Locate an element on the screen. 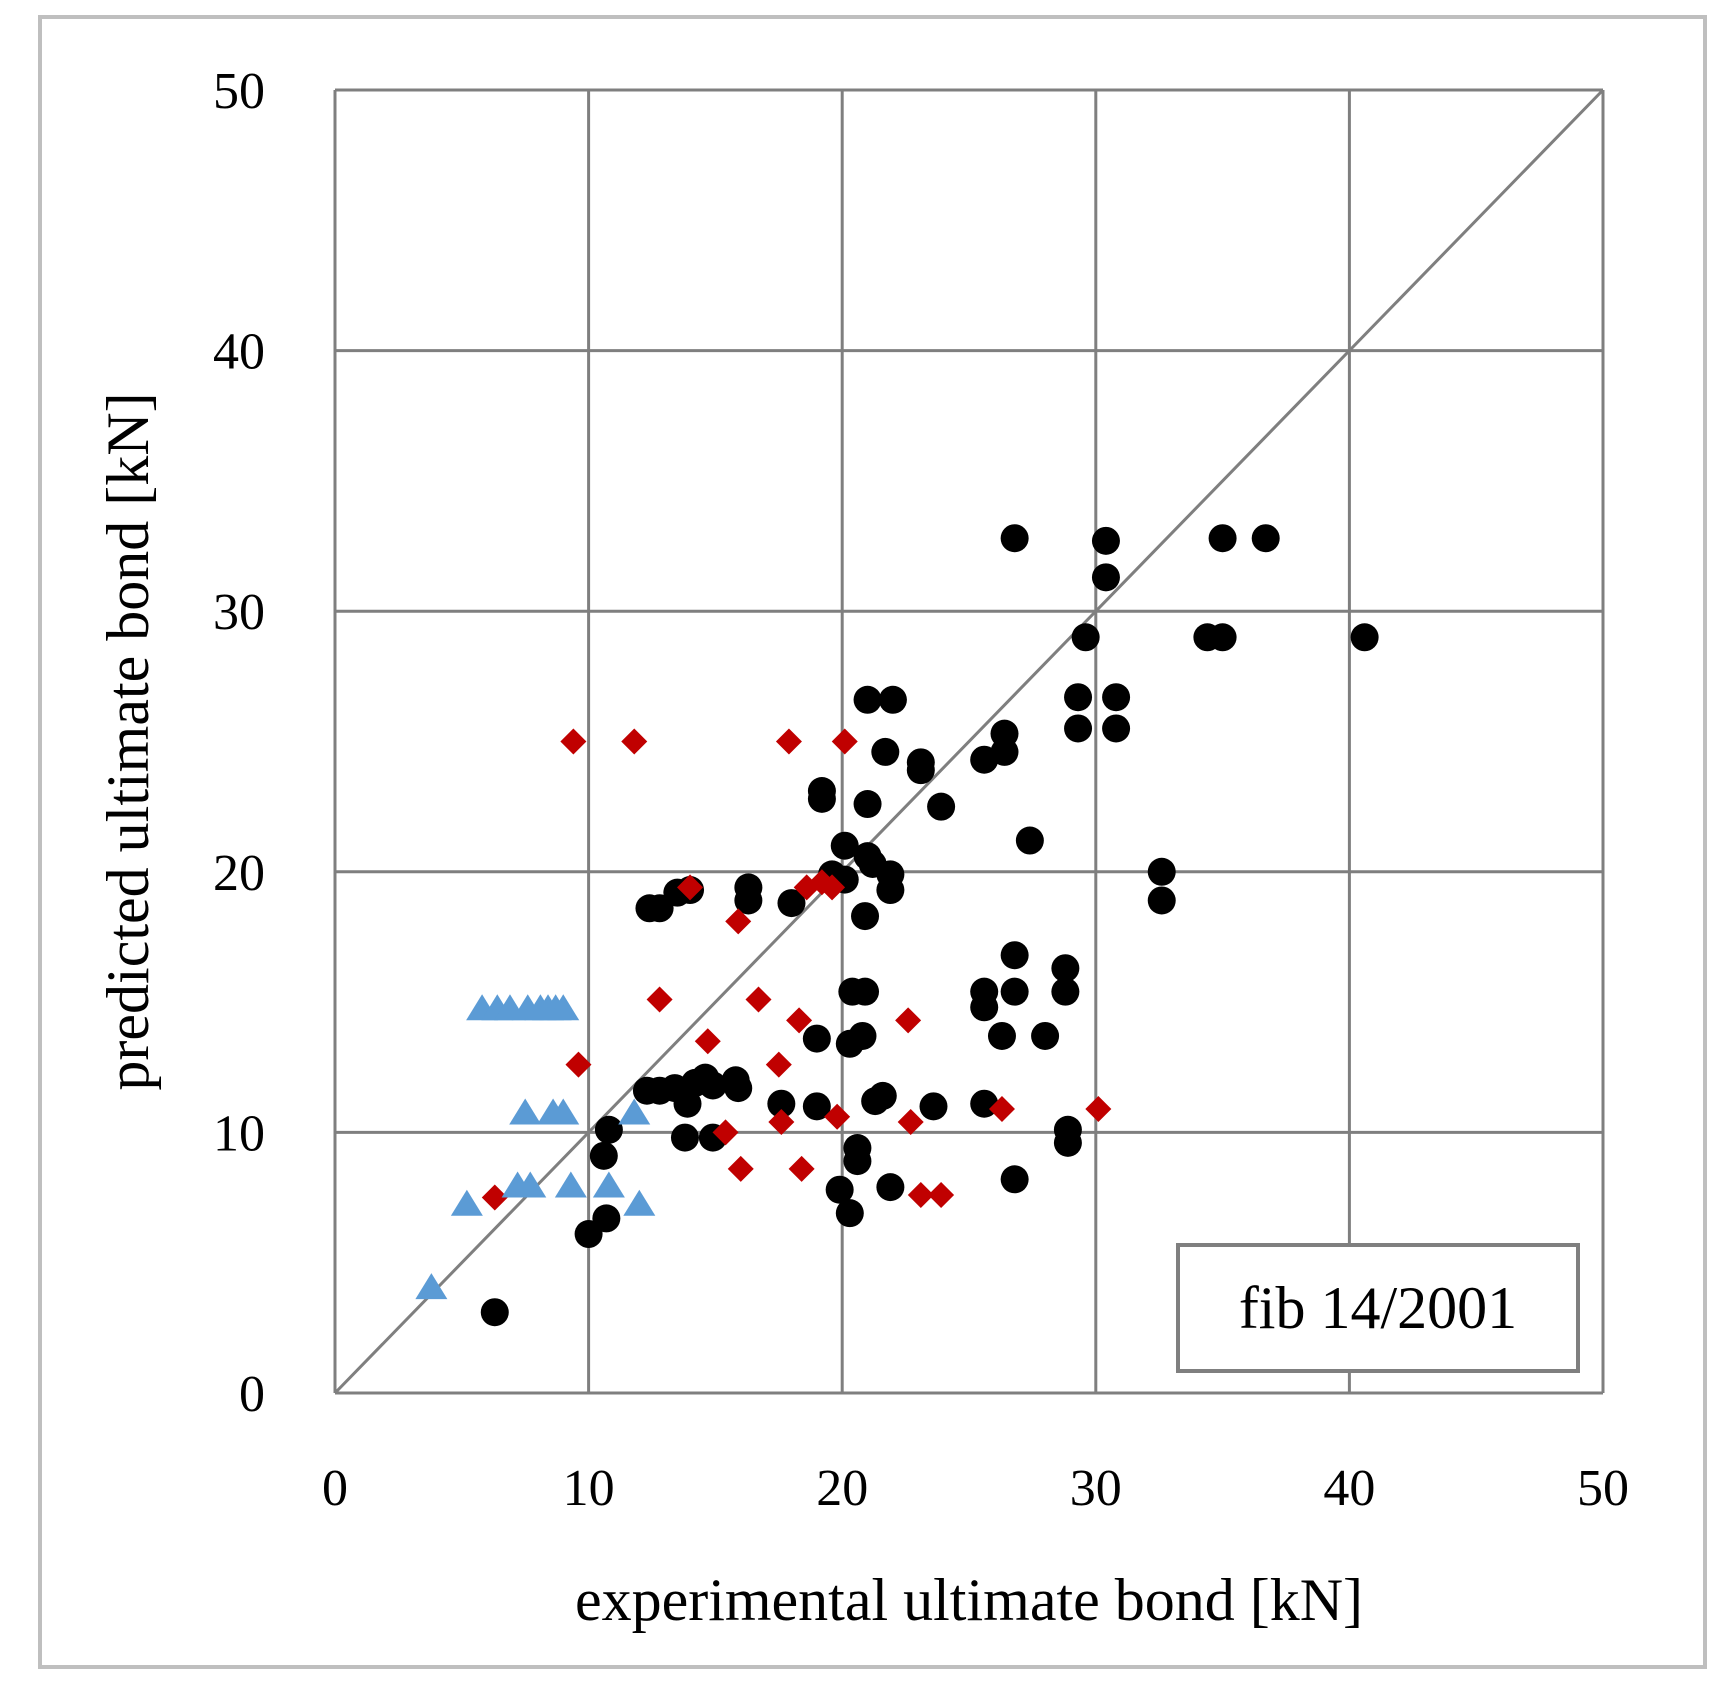  x-tick-label: 0 is located at coordinates (335, 1488).